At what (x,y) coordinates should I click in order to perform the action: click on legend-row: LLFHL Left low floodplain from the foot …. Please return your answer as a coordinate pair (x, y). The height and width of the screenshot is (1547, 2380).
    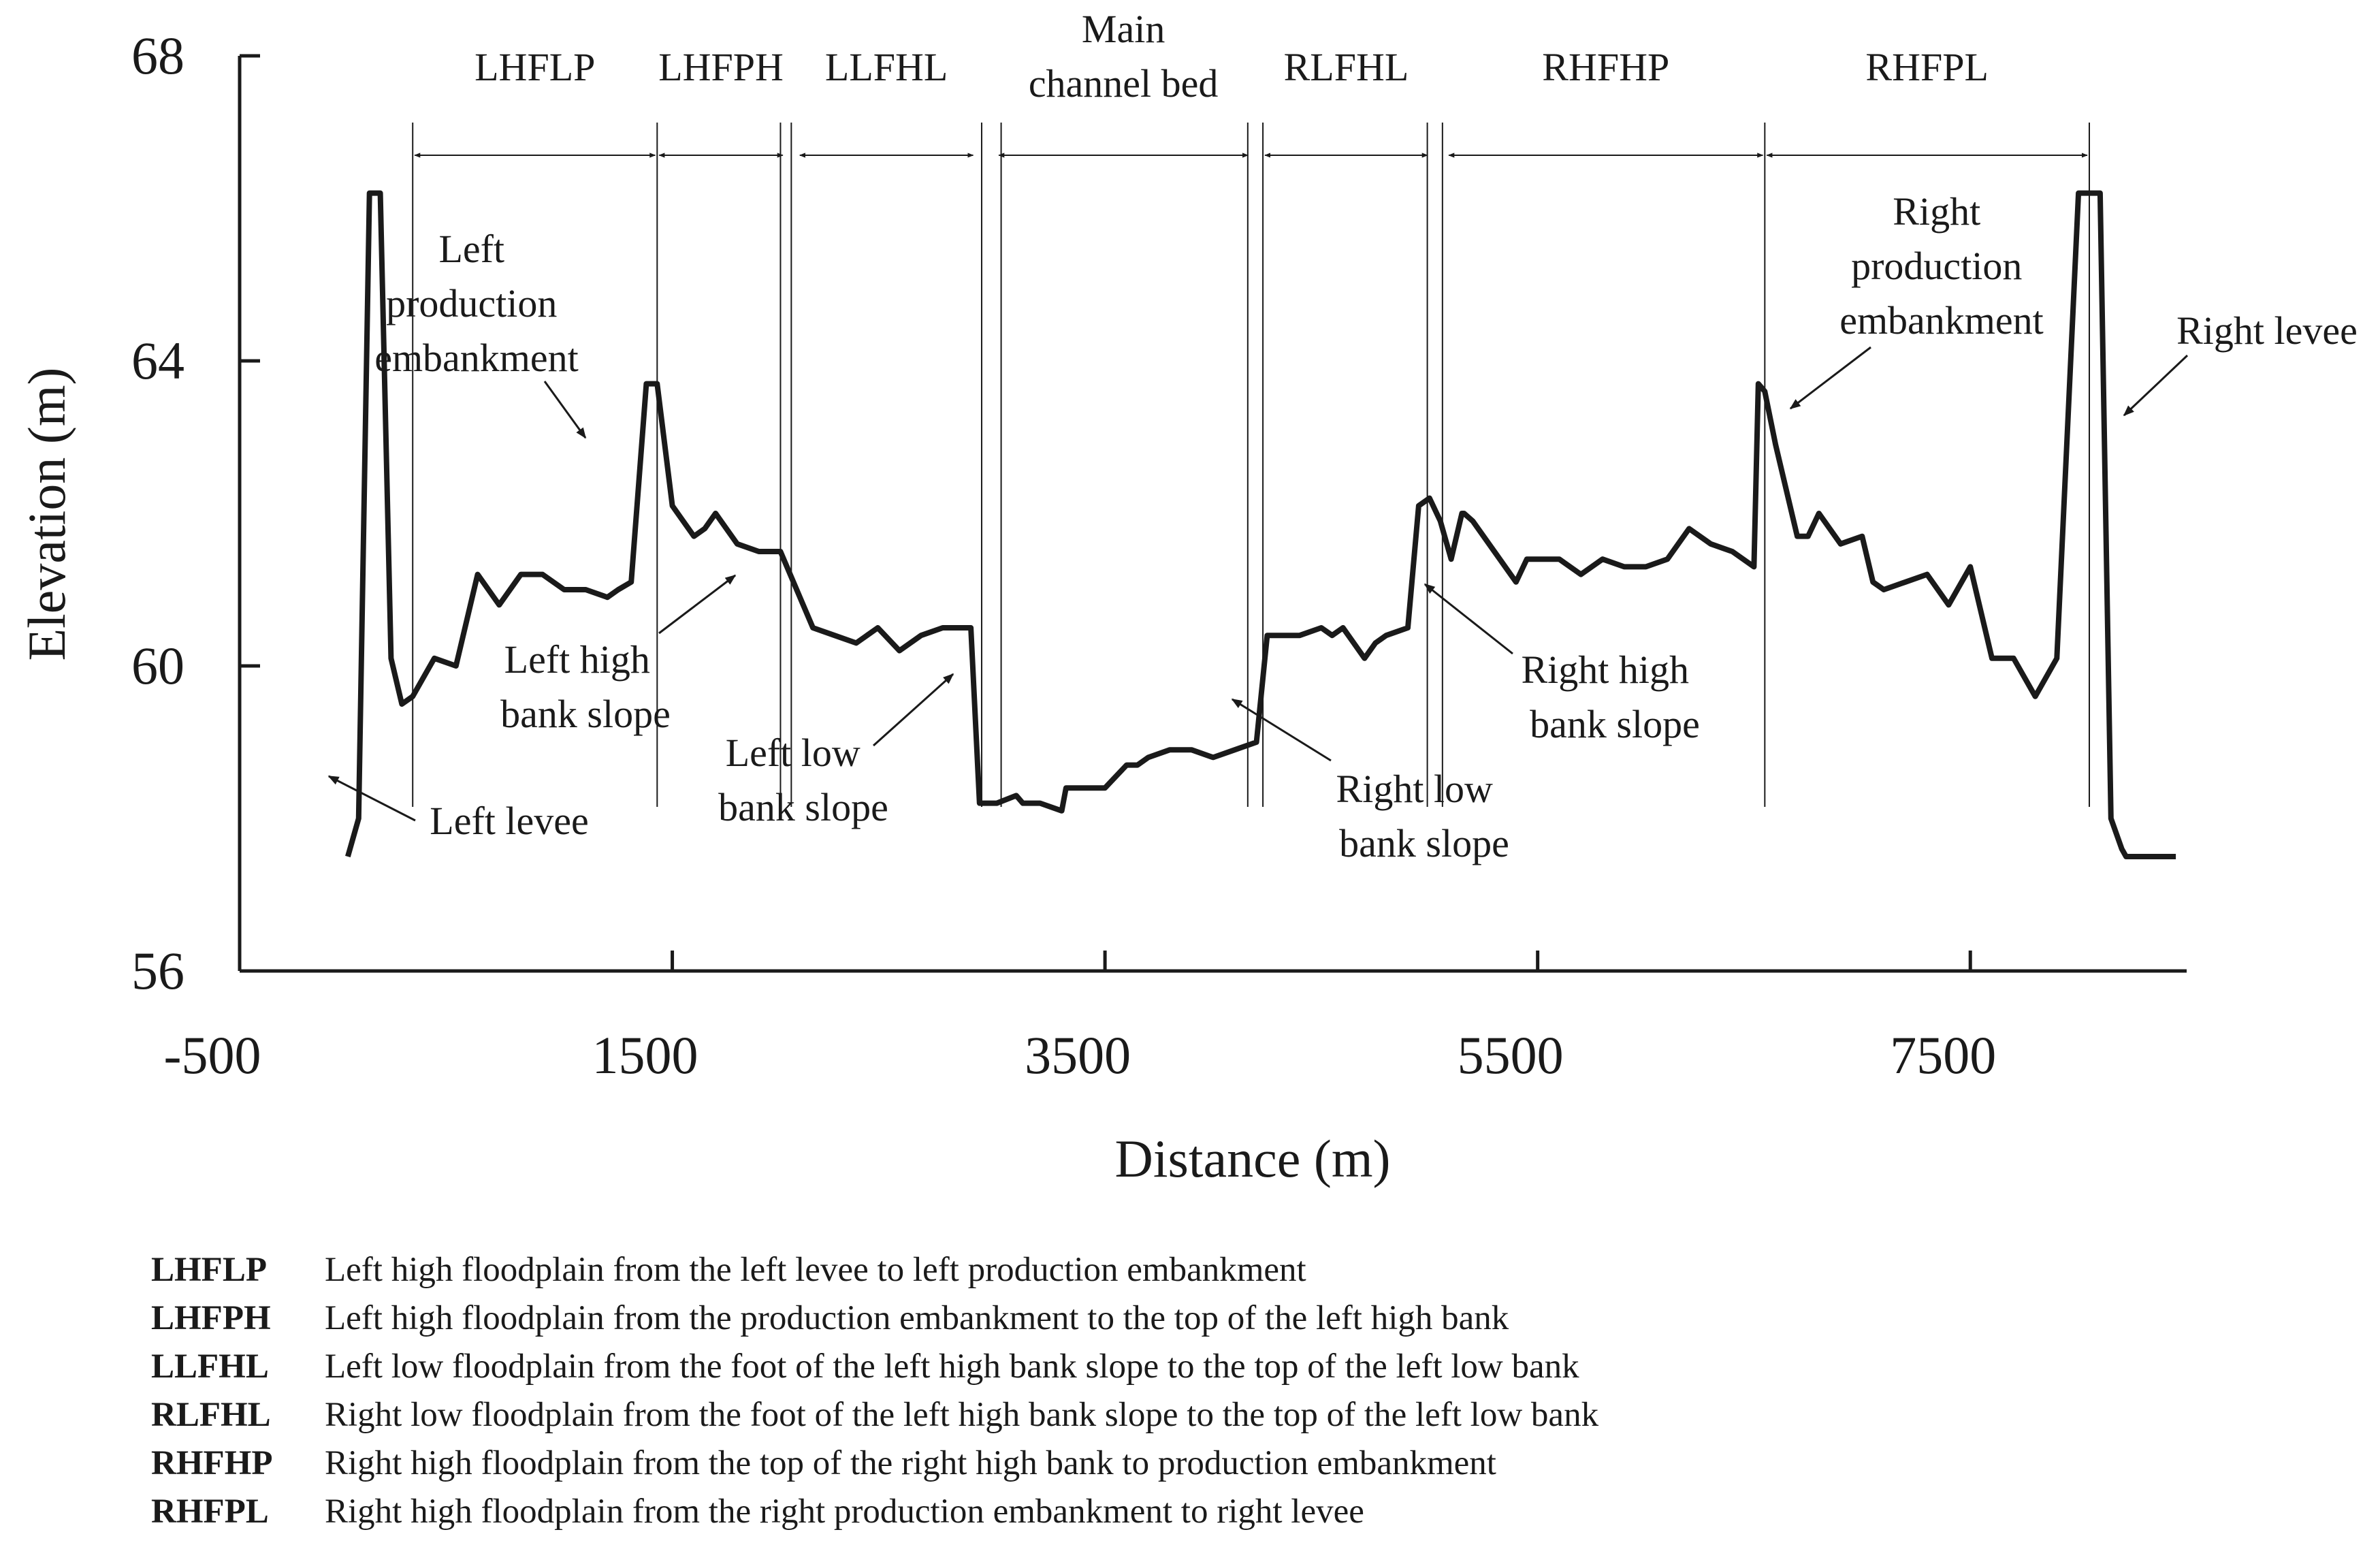
    Looking at the image, I should click on (1240, 1367).